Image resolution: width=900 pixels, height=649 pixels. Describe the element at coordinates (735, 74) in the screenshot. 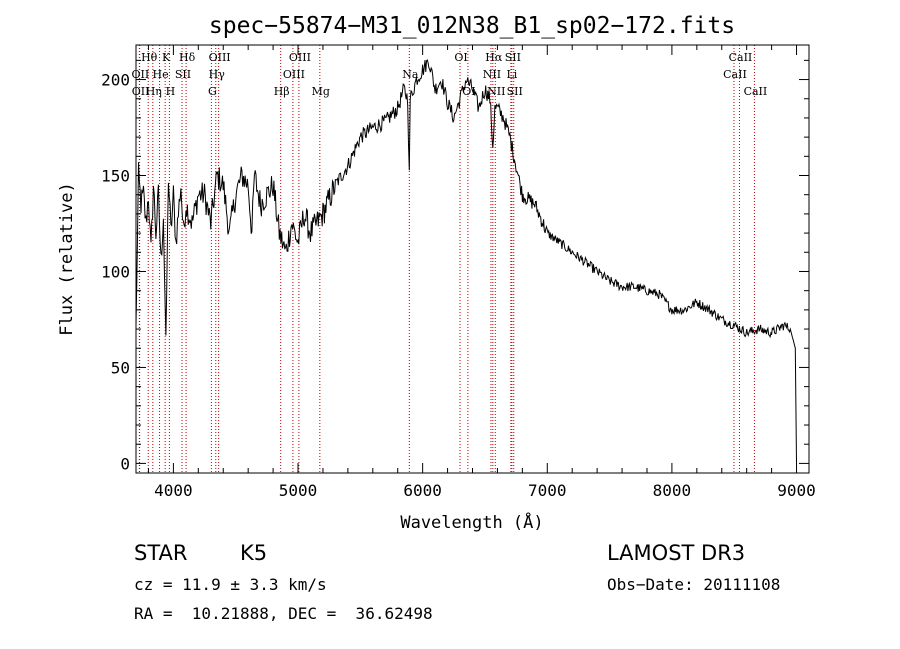

I see `line-label-26: CaII` at that location.